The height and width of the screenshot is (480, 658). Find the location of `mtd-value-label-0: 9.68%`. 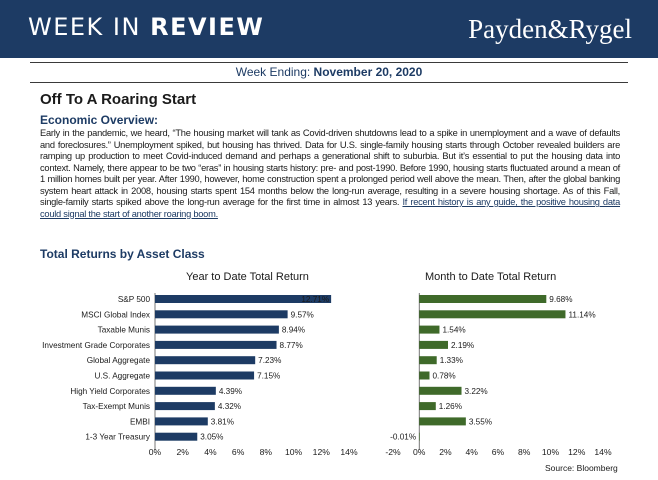

mtd-value-label-0: 9.68% is located at coordinates (560, 299).